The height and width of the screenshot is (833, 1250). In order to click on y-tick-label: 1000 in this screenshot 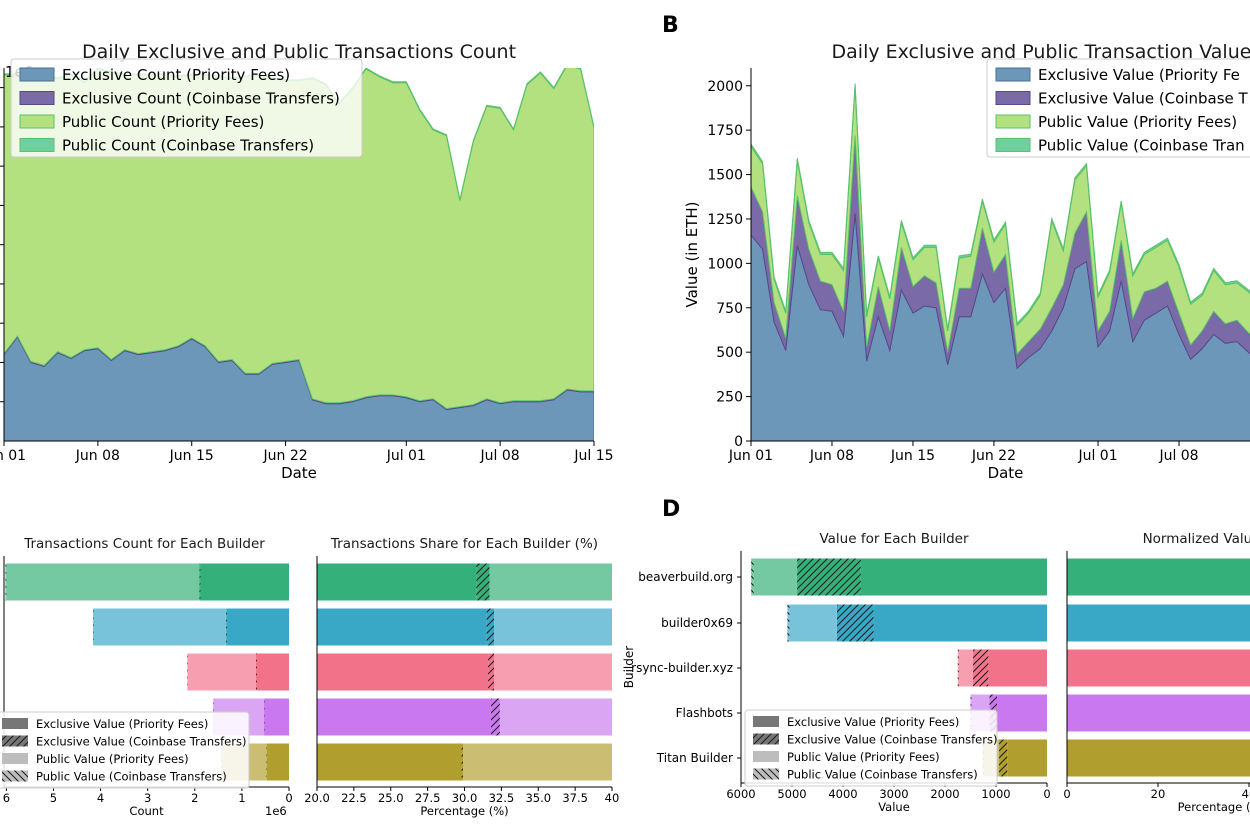, I will do `click(725, 264)`.